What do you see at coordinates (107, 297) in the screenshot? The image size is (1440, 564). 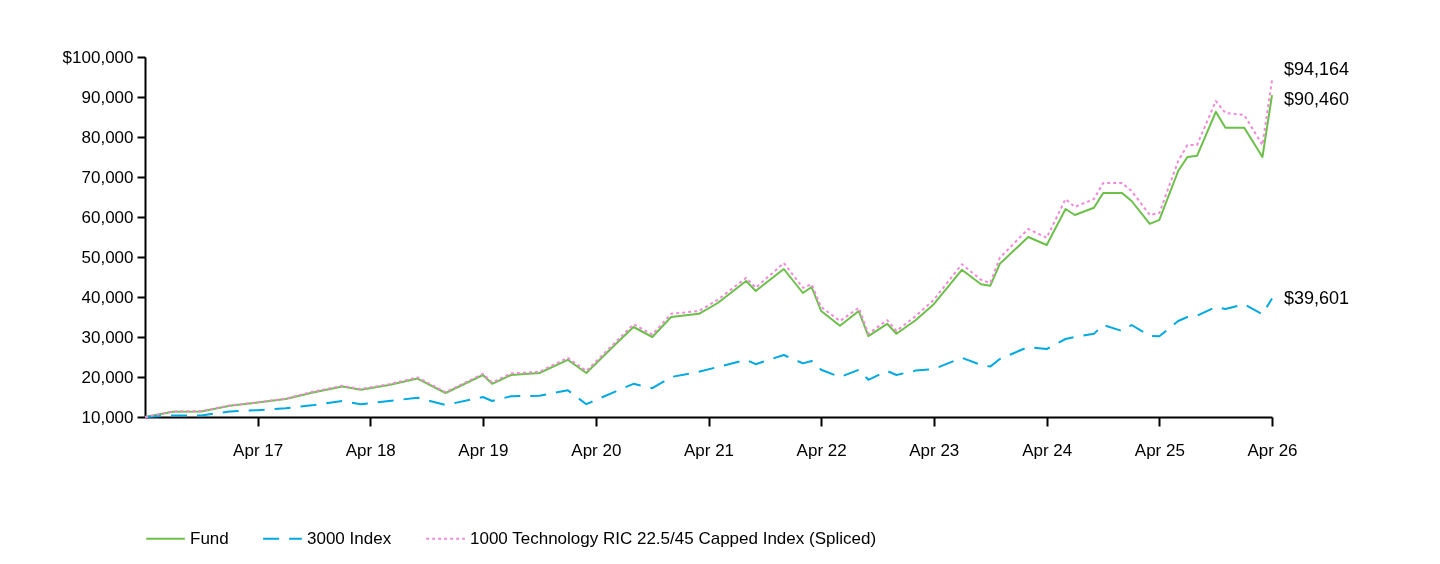 I see `y-tick-label: 40,000` at bounding box center [107, 297].